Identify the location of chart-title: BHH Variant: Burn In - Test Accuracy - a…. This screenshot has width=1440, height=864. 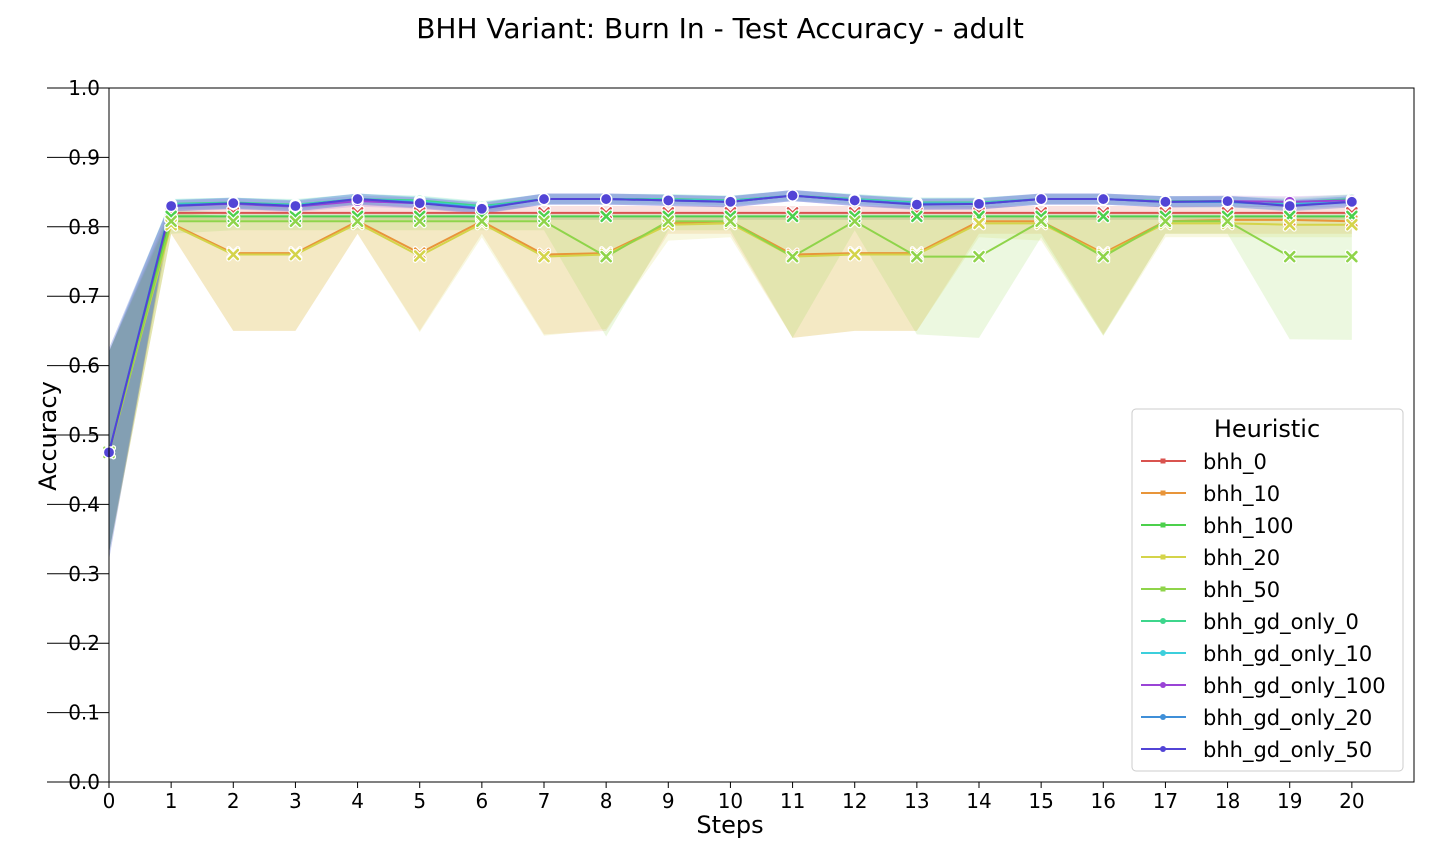
(720, 28).